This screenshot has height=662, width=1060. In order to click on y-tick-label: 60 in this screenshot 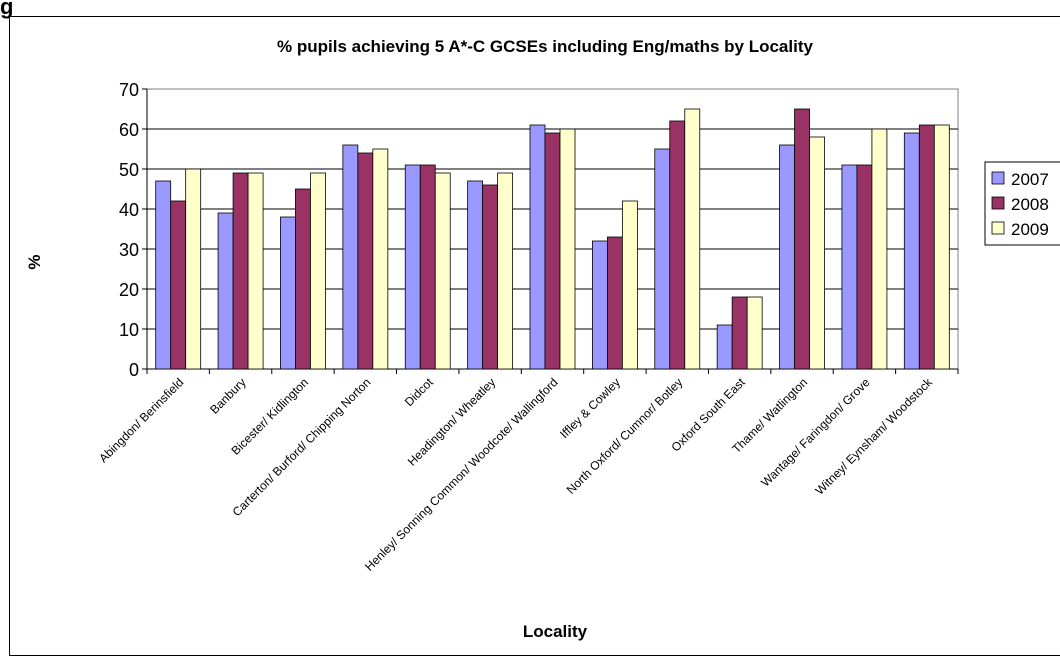, I will do `click(129, 130)`.